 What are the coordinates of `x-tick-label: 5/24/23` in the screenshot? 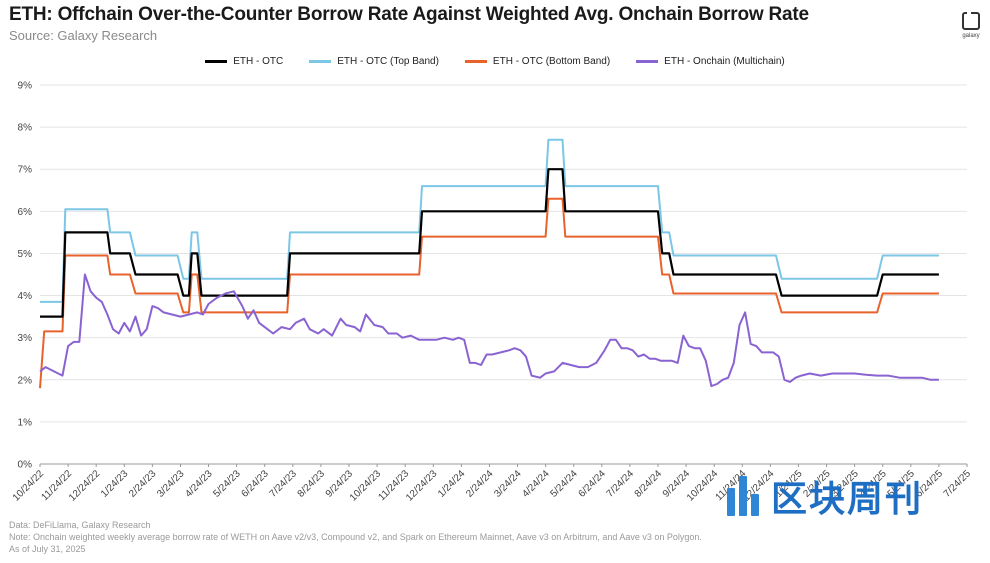 It's located at (227, 484).